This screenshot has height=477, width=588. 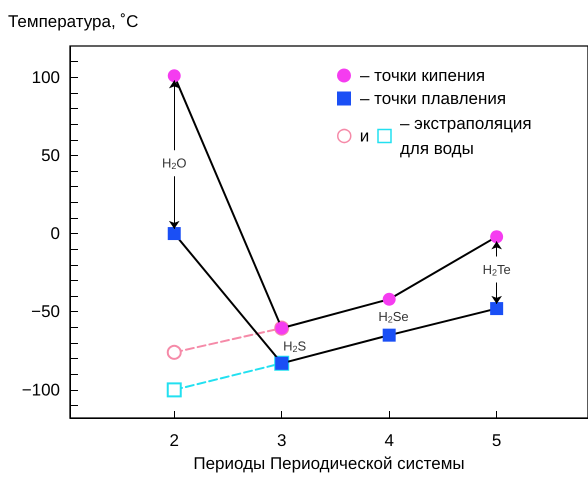 I want to click on y-tick-label: 0, so click(x=55, y=234).